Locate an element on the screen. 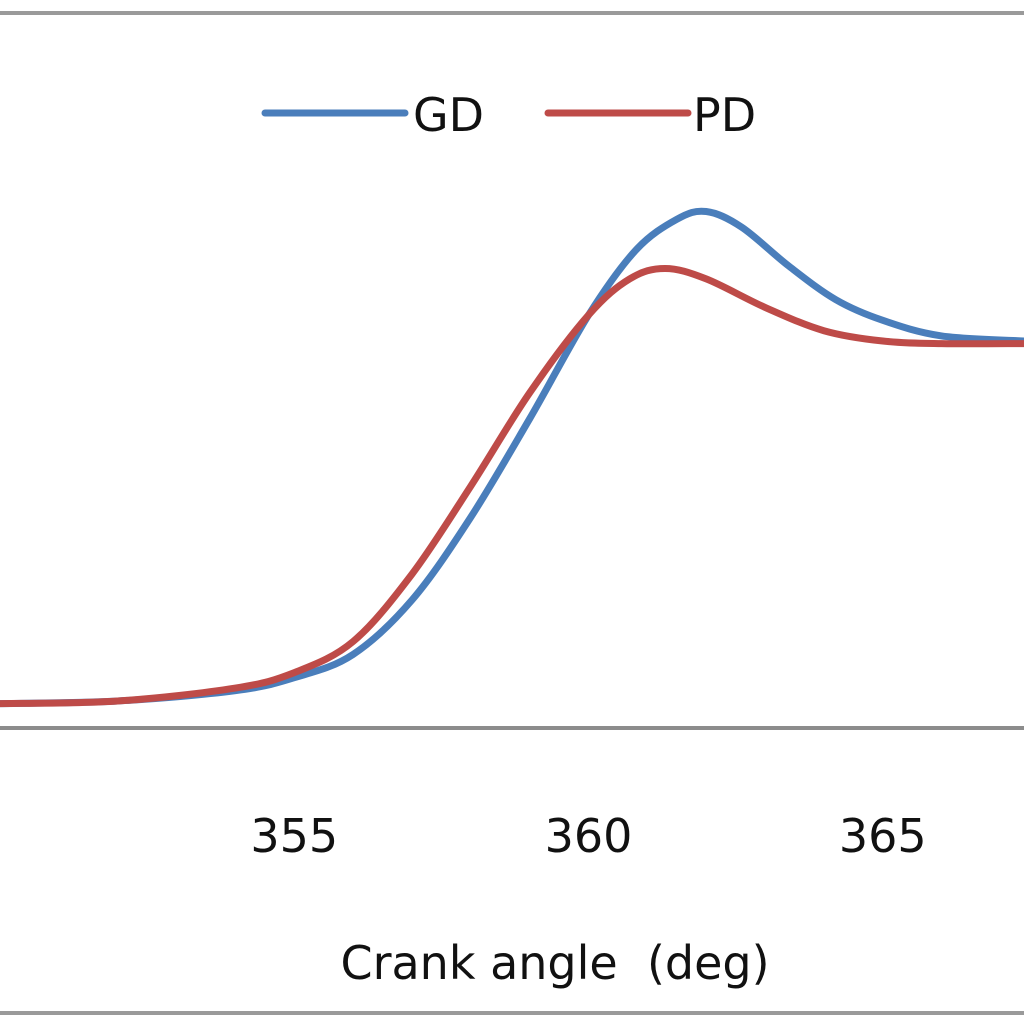 This screenshot has height=1024, width=1024. x-axis-title: Crank angle (deg) is located at coordinates (554, 963).